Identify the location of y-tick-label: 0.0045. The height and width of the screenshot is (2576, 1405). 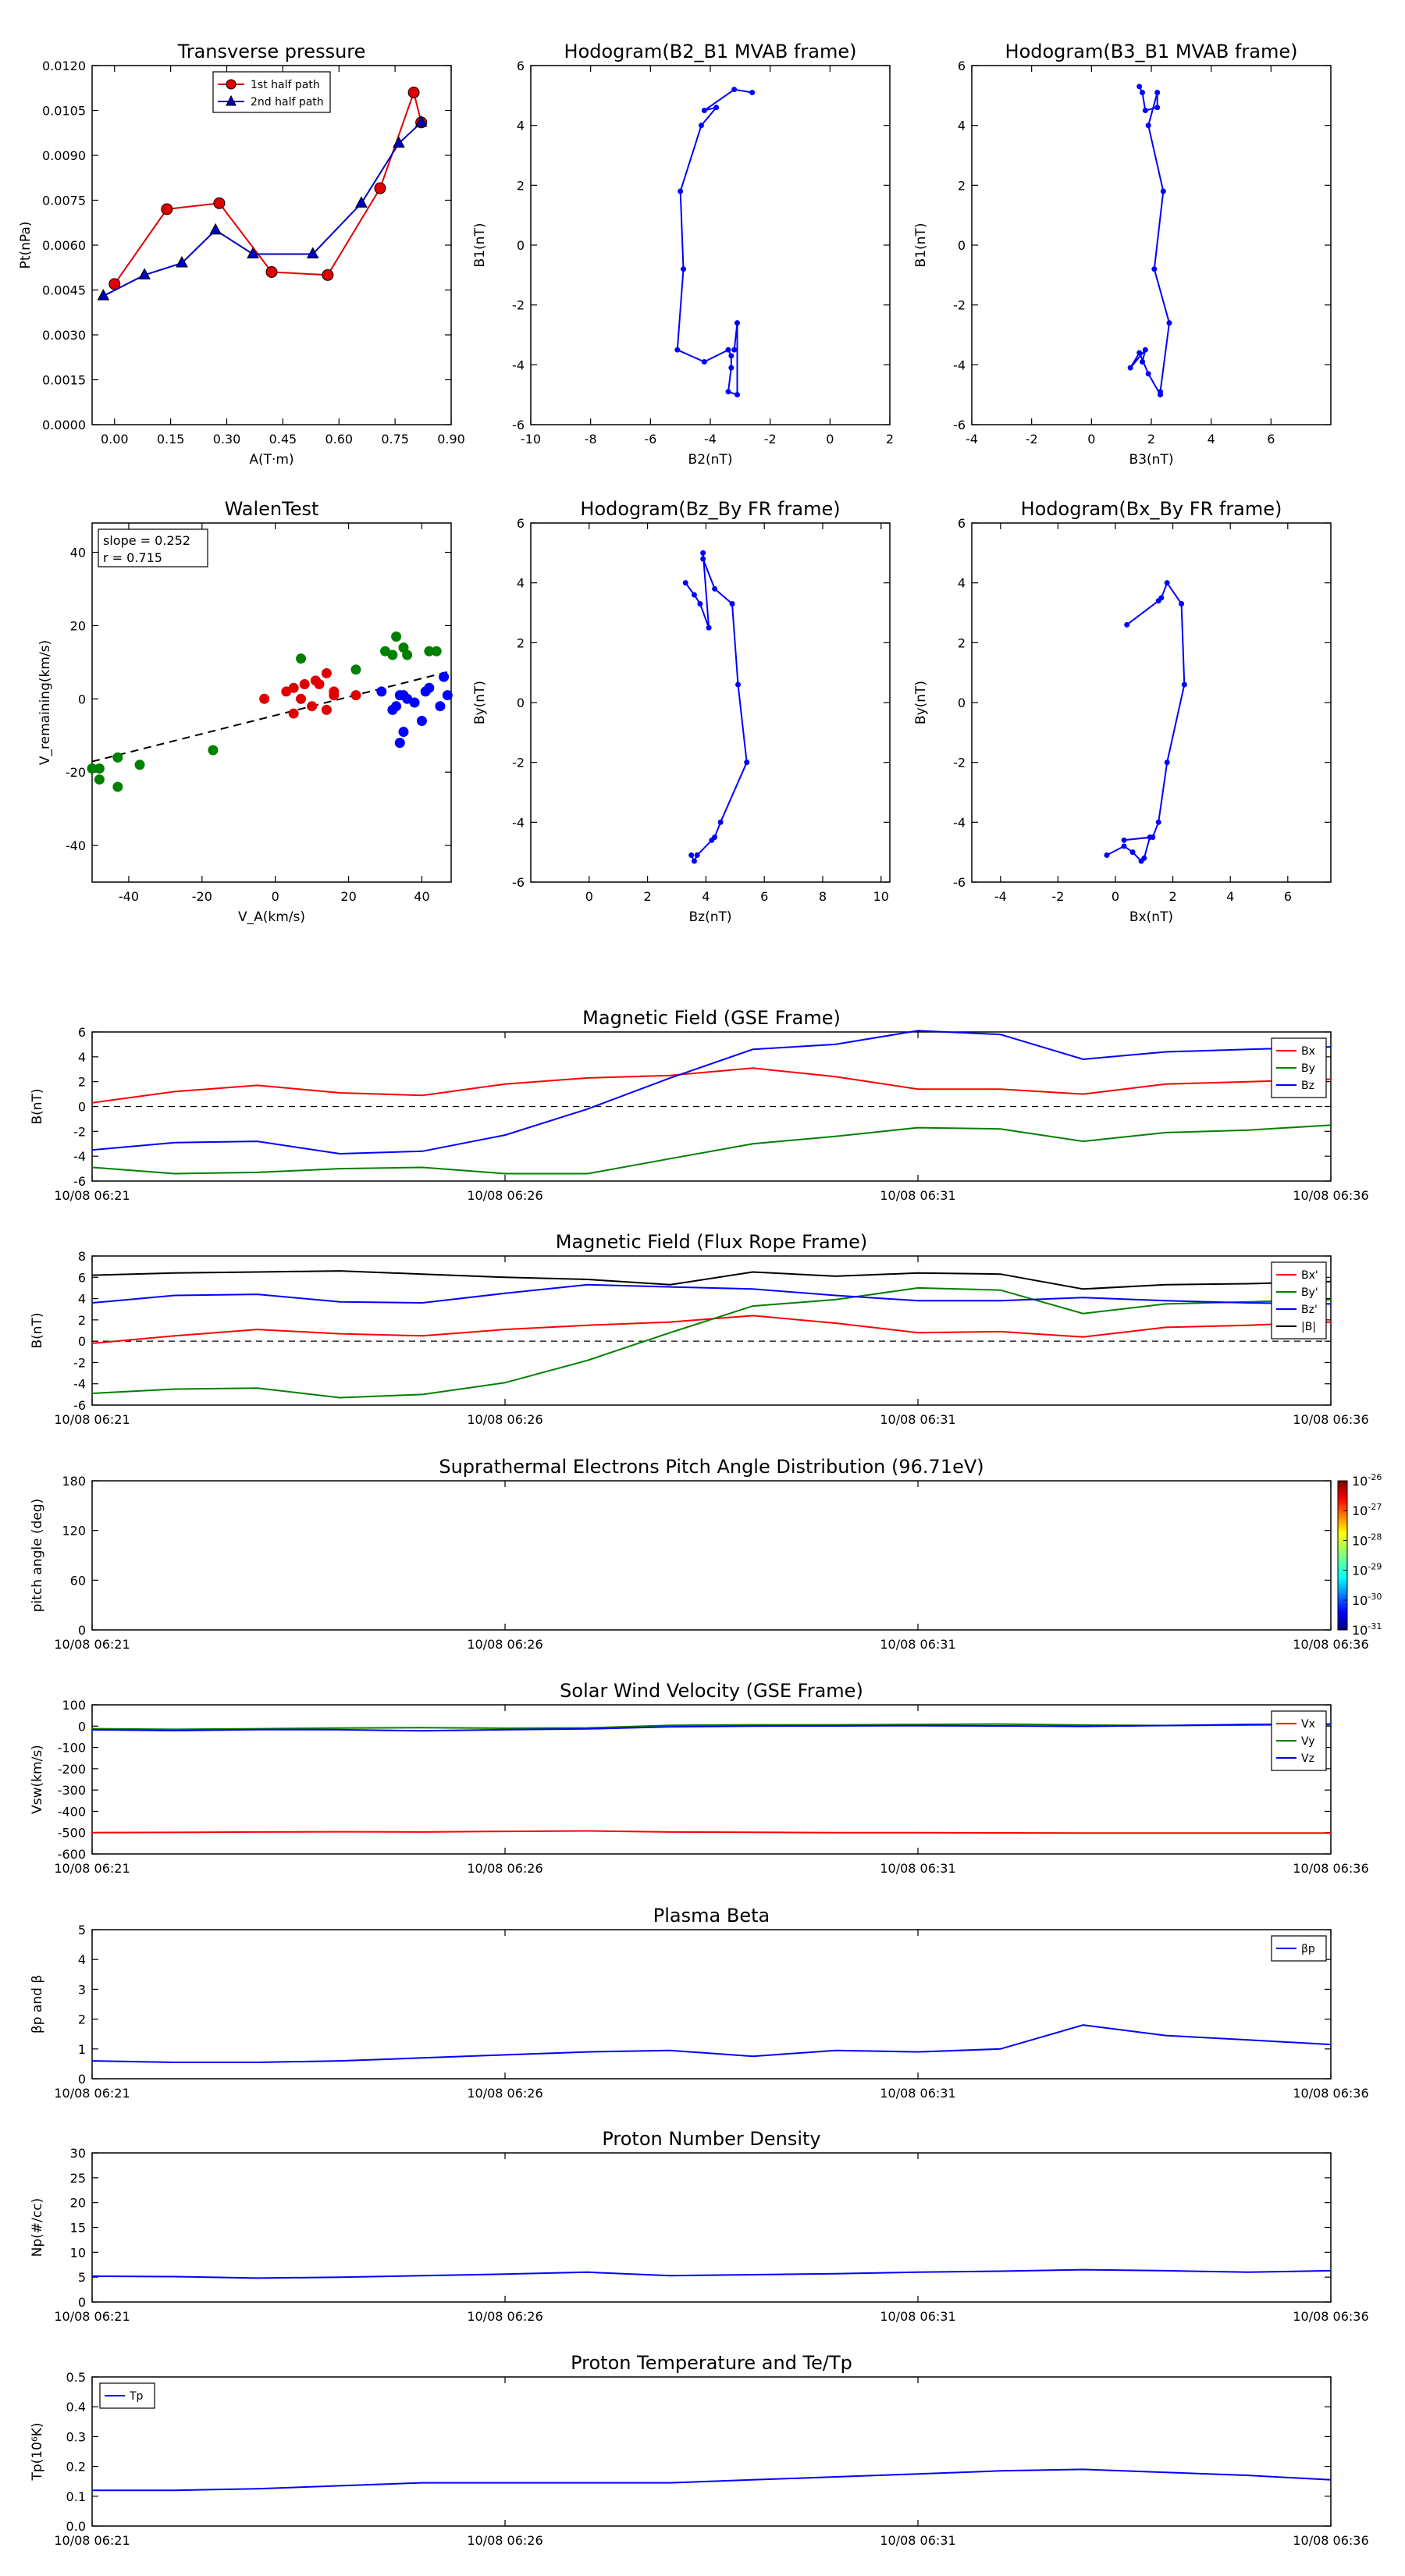
(64, 290).